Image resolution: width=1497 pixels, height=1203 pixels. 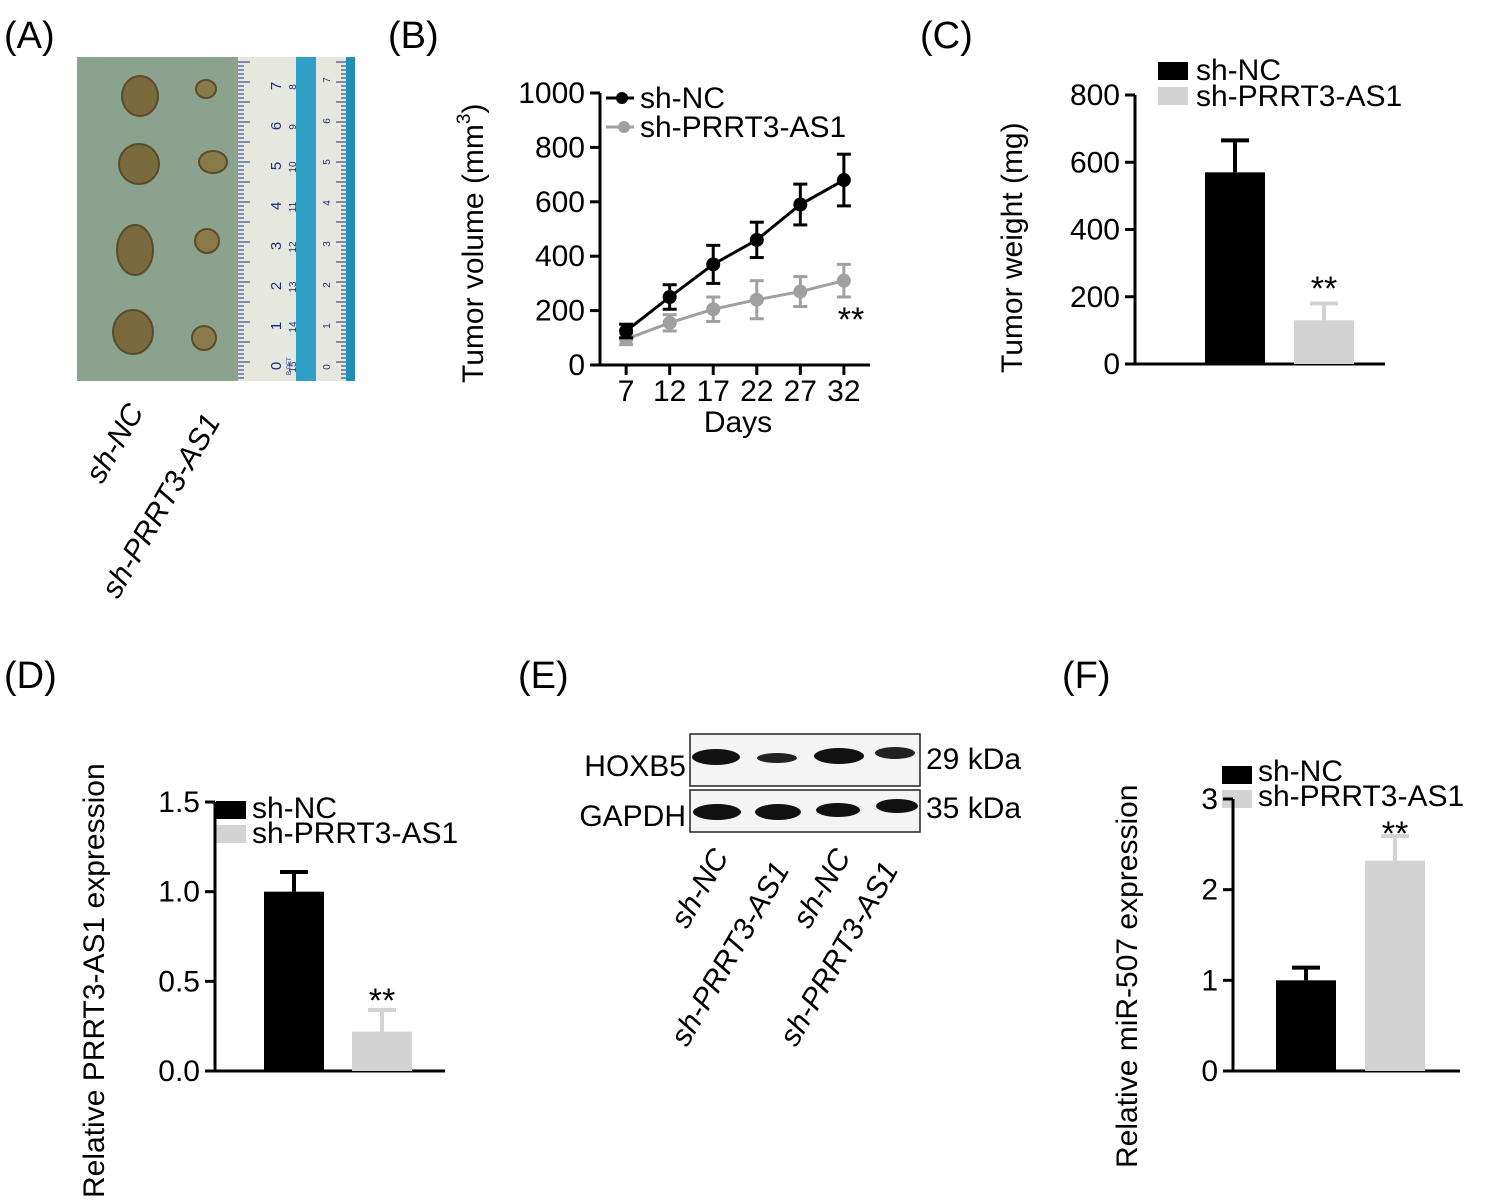 I want to click on y-tick-label: 0.0, so click(x=179, y=1071).